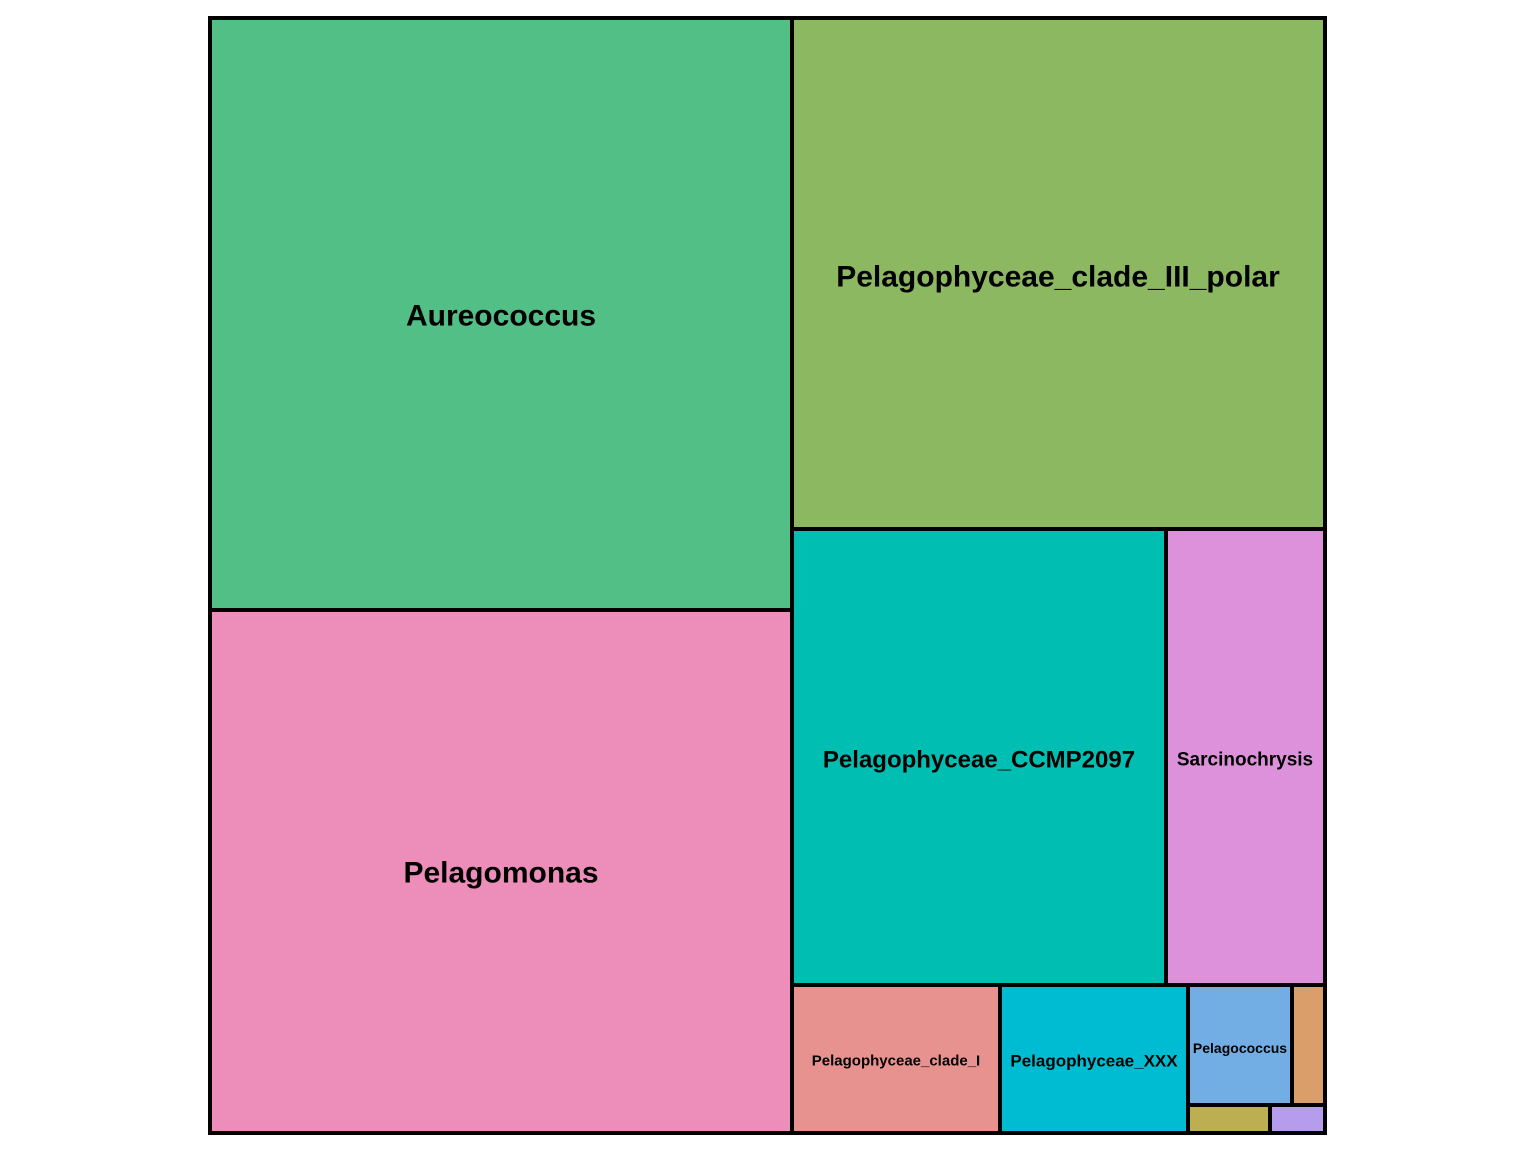  I want to click on tile-label-pelagophyceae-xxx: Pelagophyceae_XXX, so click(1094, 1061).